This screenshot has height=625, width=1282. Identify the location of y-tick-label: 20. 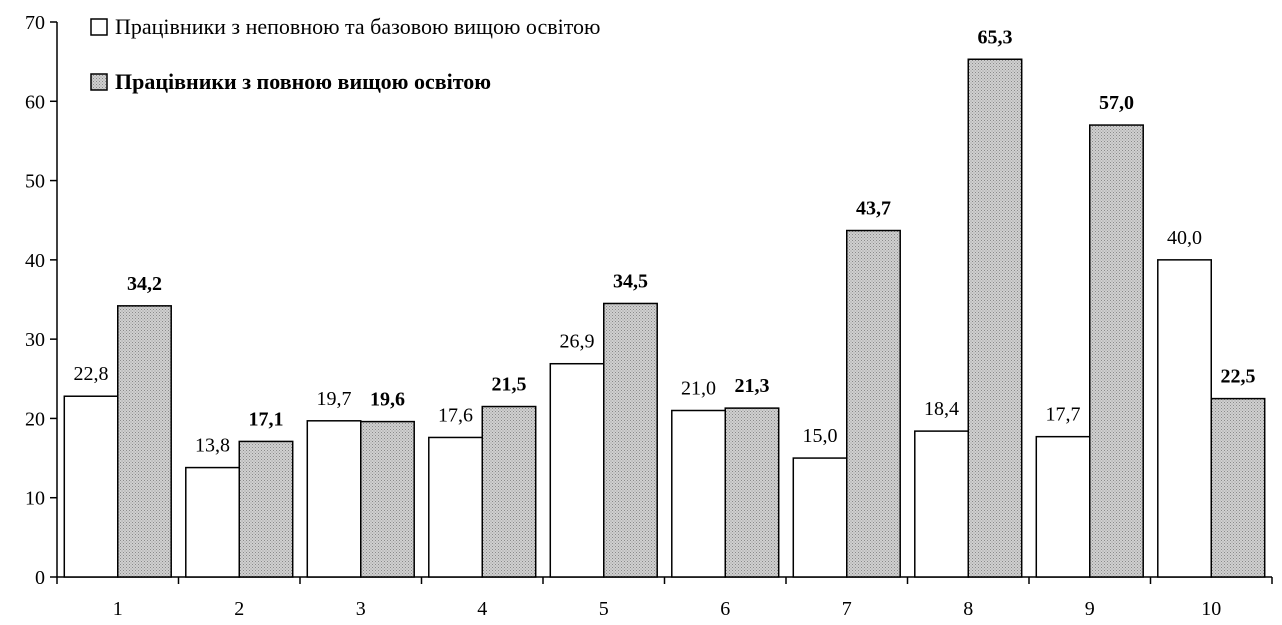
(35, 419).